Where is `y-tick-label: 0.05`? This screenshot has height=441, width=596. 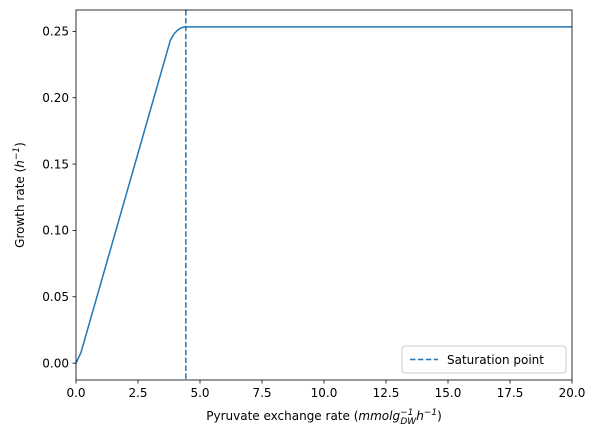
y-tick-label: 0.05 is located at coordinates (55, 297).